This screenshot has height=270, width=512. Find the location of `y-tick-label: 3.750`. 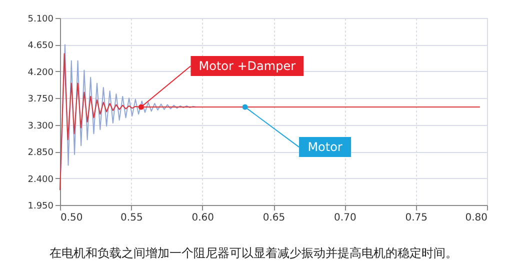

y-tick-label: 3.750 is located at coordinates (41, 99).